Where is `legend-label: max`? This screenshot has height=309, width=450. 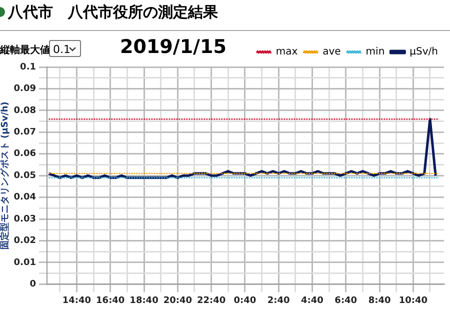
legend-label: max is located at coordinates (287, 52).